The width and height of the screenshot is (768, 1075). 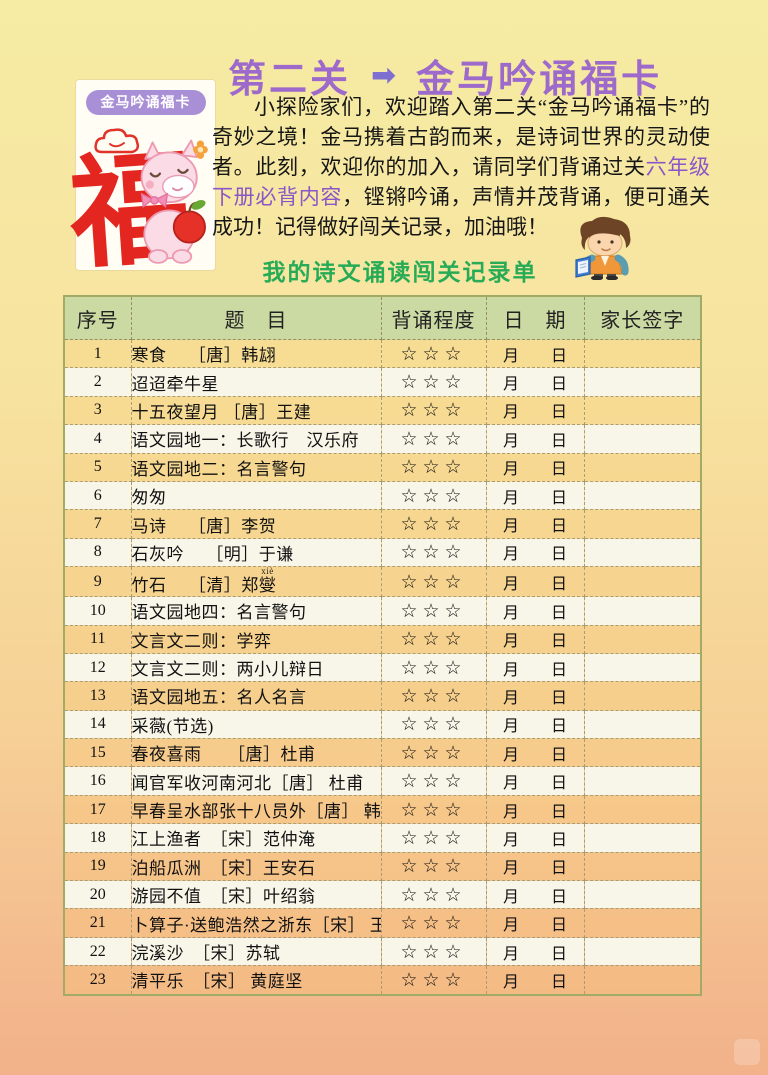 I want to click on table-row: 16 闻官军收河南河北［唐］ 杜甫 ☆☆☆ 月日, so click(x=382, y=781).